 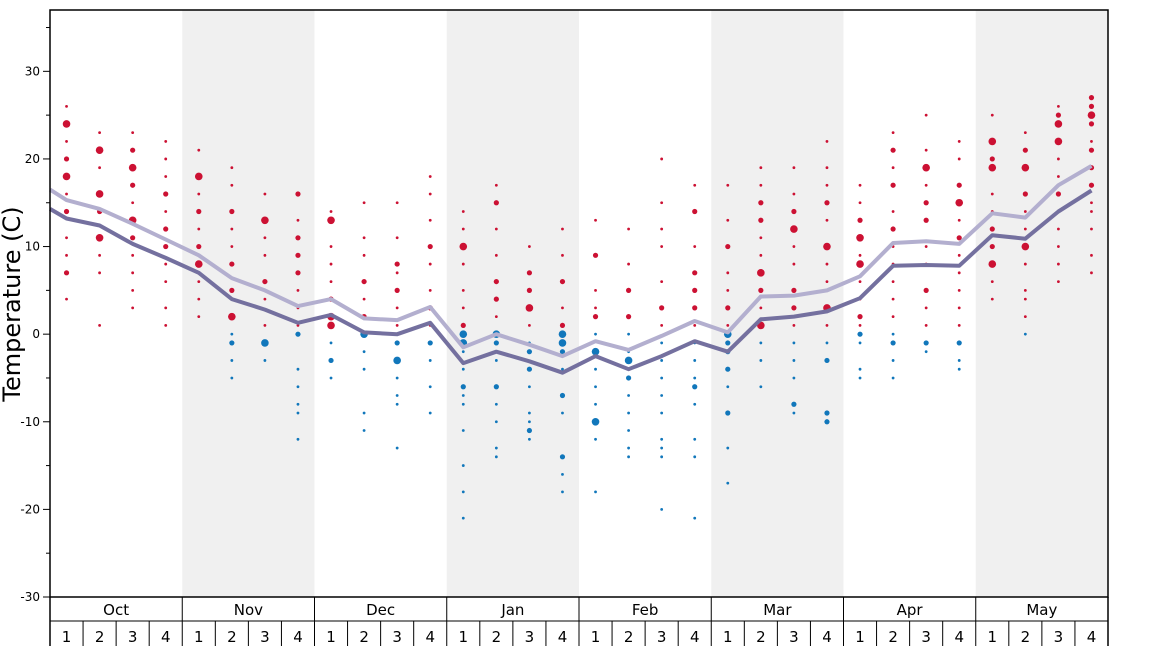 What do you see at coordinates (645, 610) in the screenshot?
I see `month-label: Feb` at bounding box center [645, 610].